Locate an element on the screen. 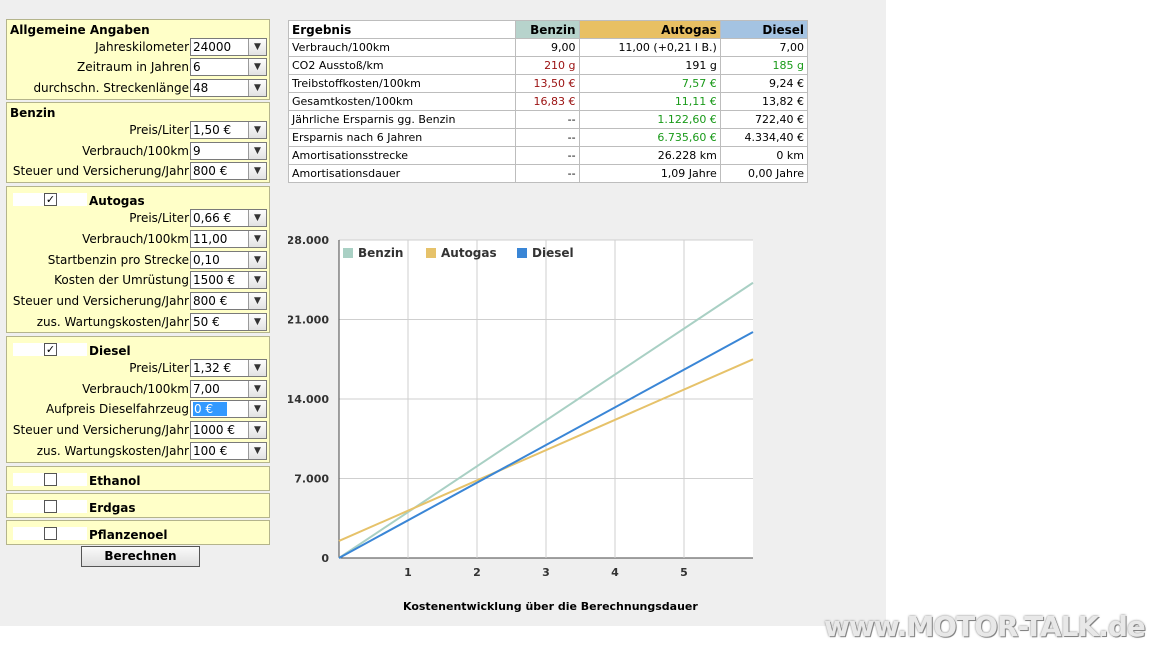  select-value: 9 is located at coordinates (197, 151).